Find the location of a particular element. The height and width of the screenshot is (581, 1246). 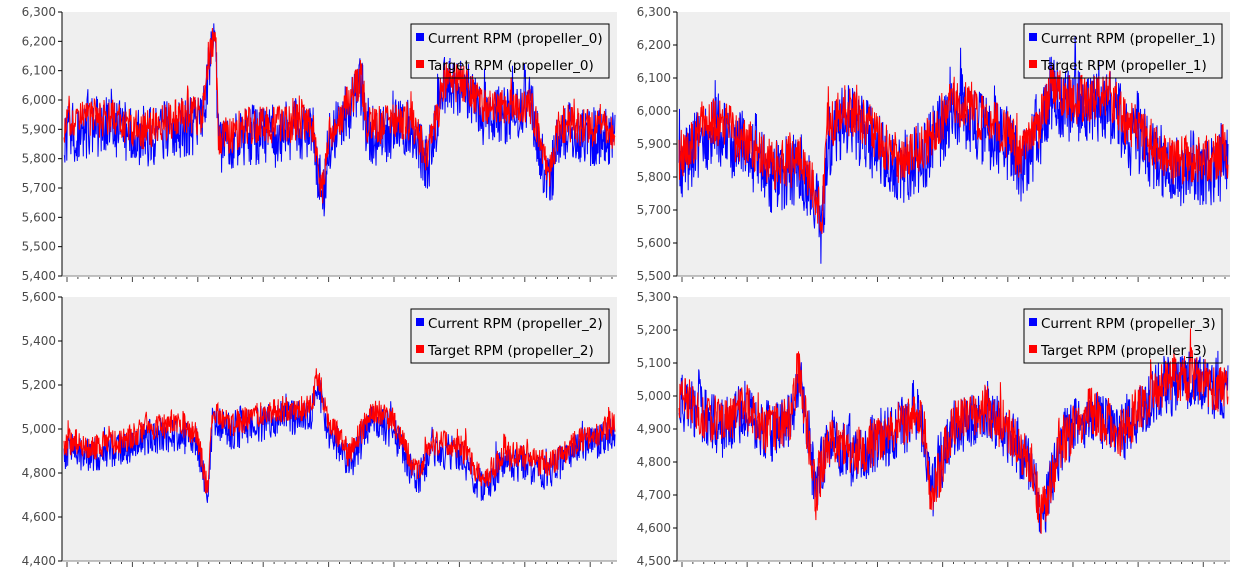

legend-label: Current RPM (propeller_3) is located at coordinates (1128, 324).